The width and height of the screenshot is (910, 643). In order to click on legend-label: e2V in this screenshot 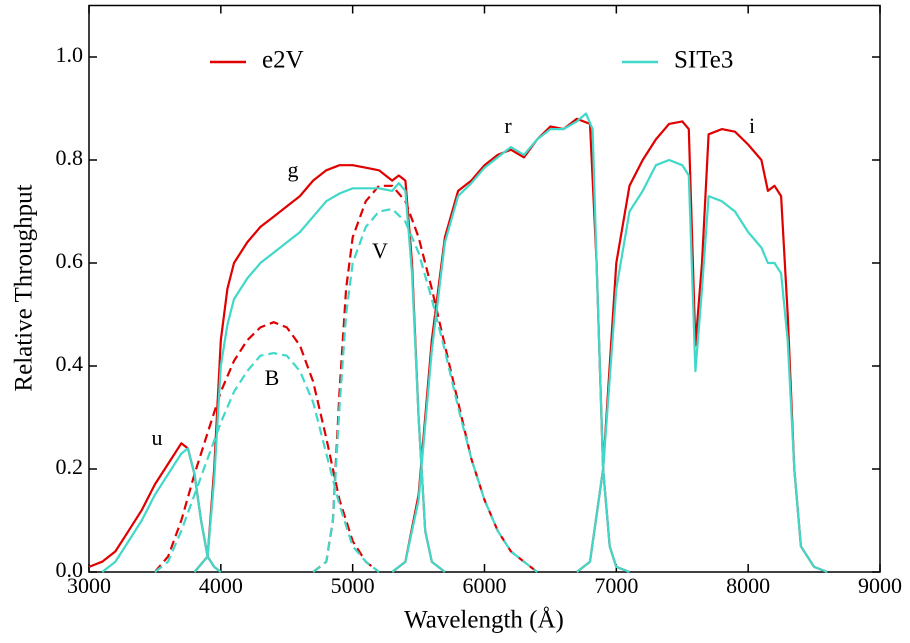, I will do `click(283, 60)`.